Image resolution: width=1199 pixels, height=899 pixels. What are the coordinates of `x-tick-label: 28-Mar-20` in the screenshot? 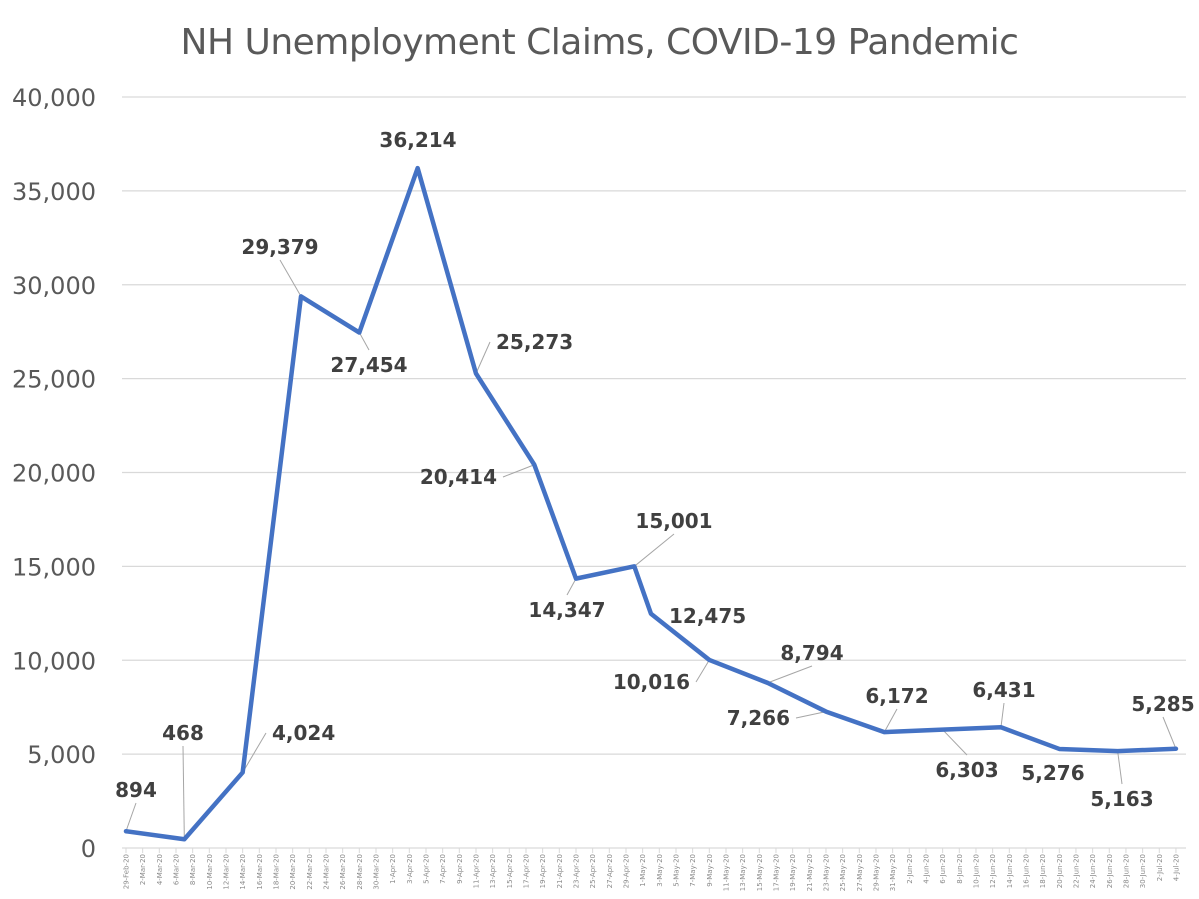 It's located at (360, 872).